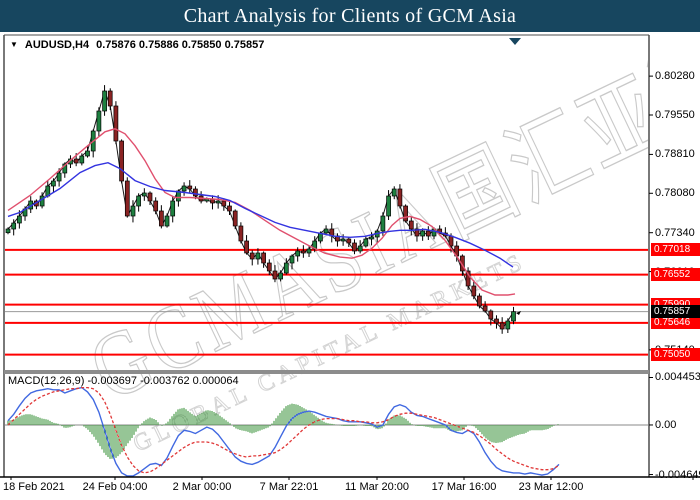 Image resolution: width=700 pixels, height=500 pixels. What do you see at coordinates (57, 45) in the screenshot?
I see `symbol-label: AUDUSD,H4` at bounding box center [57, 45].